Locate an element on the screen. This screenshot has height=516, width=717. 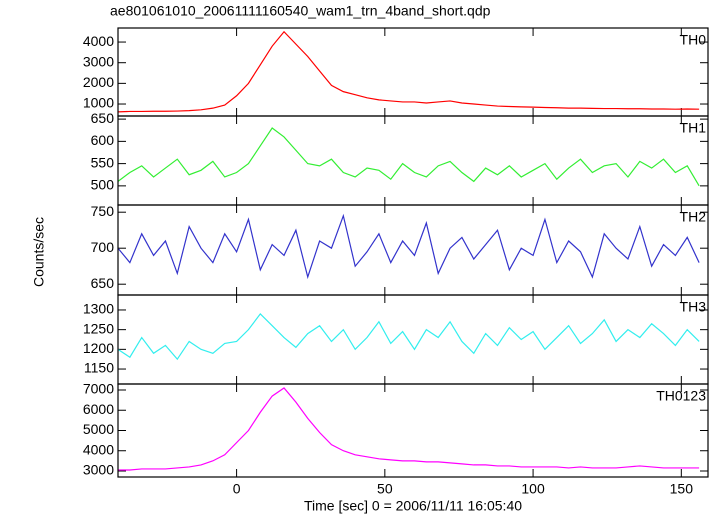
y-tick-label: 750 is located at coordinates (103, 211).